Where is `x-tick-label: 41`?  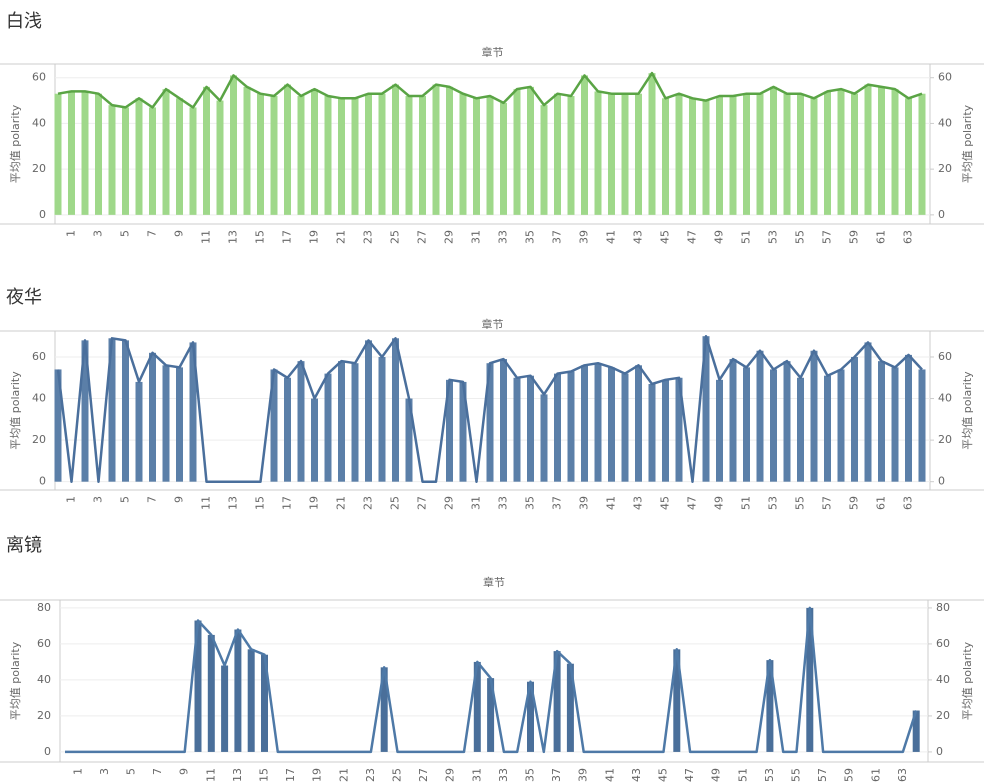 x-tick-label: 41 is located at coordinates (611, 237).